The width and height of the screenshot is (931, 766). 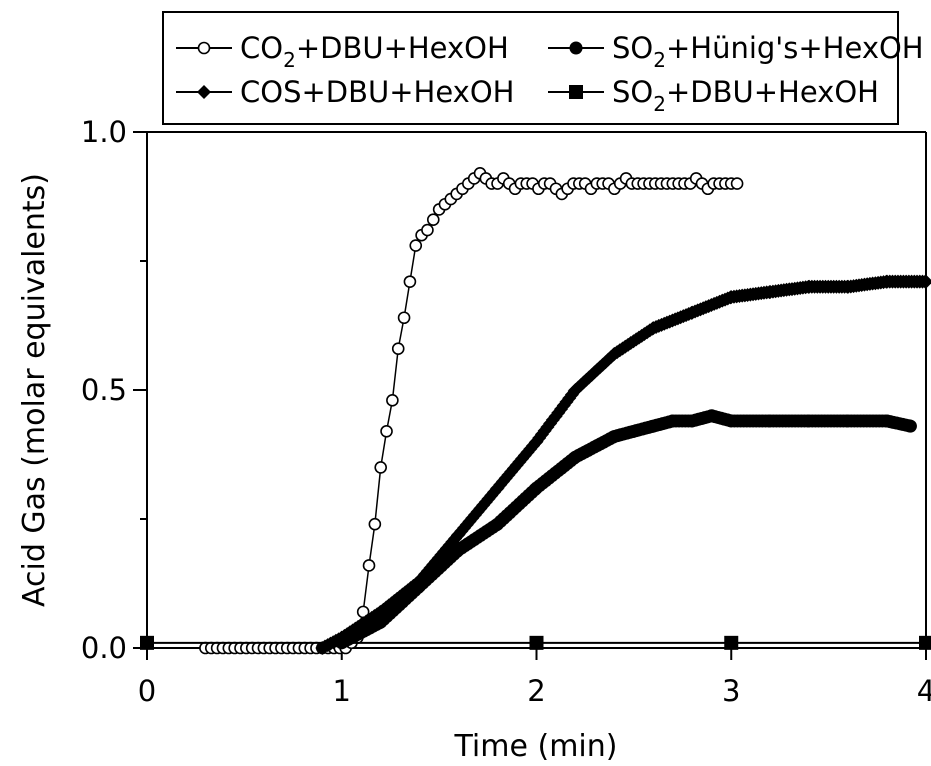 I want to click on y-axis-title: Acid Gas (molar equivalents), so click(x=34, y=390).